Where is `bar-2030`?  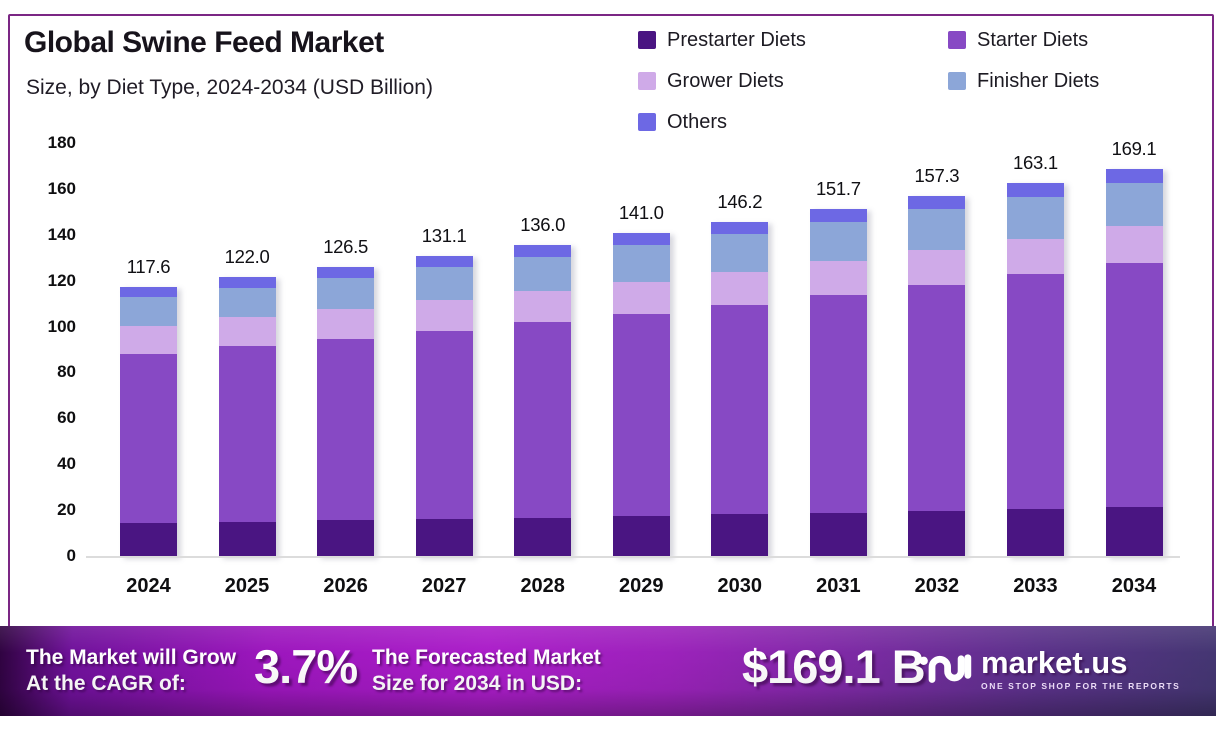 bar-2030 is located at coordinates (740, 389).